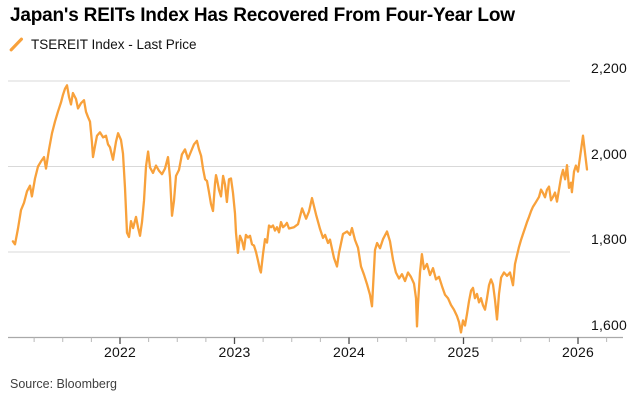 The width and height of the screenshot is (635, 401). What do you see at coordinates (120, 352) in the screenshot?
I see `x-axis-label: 2022` at bounding box center [120, 352].